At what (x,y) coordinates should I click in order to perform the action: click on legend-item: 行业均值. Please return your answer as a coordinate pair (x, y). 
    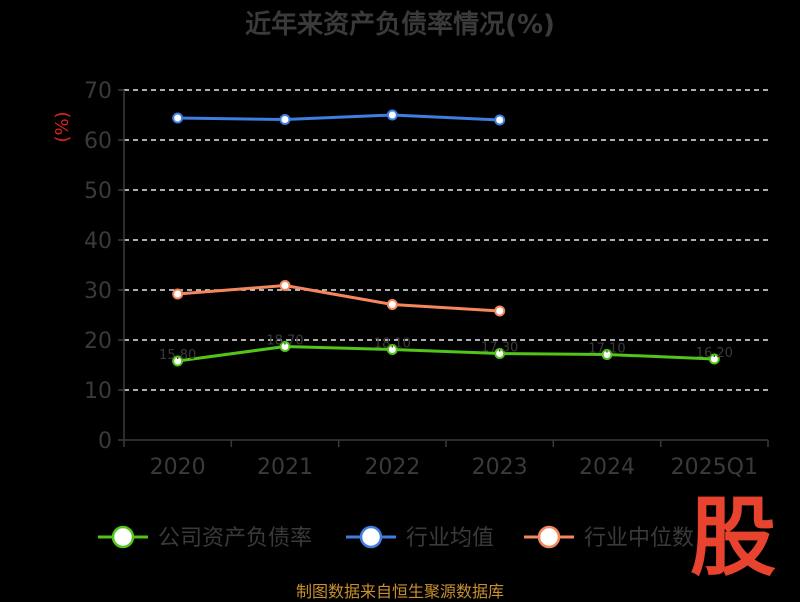
    Looking at the image, I should click on (420, 538).